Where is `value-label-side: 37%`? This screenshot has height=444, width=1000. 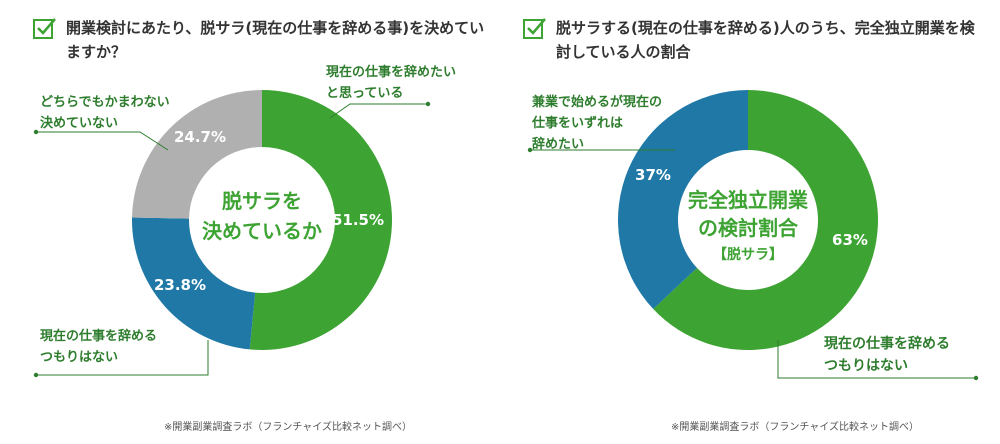
value-label-side: 37% is located at coordinates (653, 175).